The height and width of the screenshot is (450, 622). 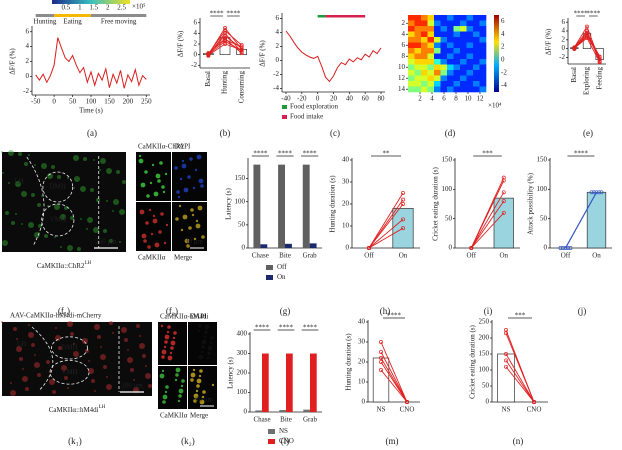 What do you see at coordinates (58, 187) in the screenshot?
I see `region-label: DMH` at bounding box center [58, 187].